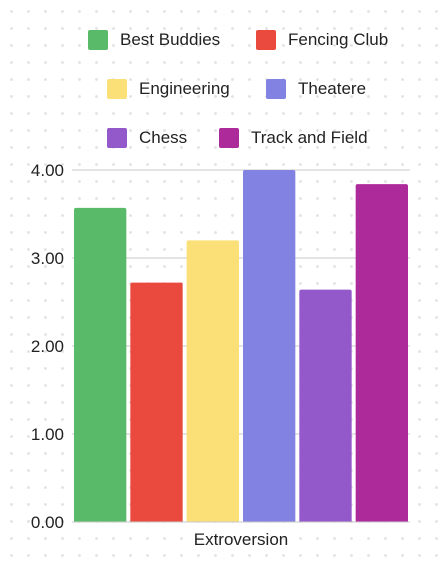 The width and height of the screenshot is (440, 564). What do you see at coordinates (184, 88) in the screenshot?
I see `legend-label: Engineering` at bounding box center [184, 88].